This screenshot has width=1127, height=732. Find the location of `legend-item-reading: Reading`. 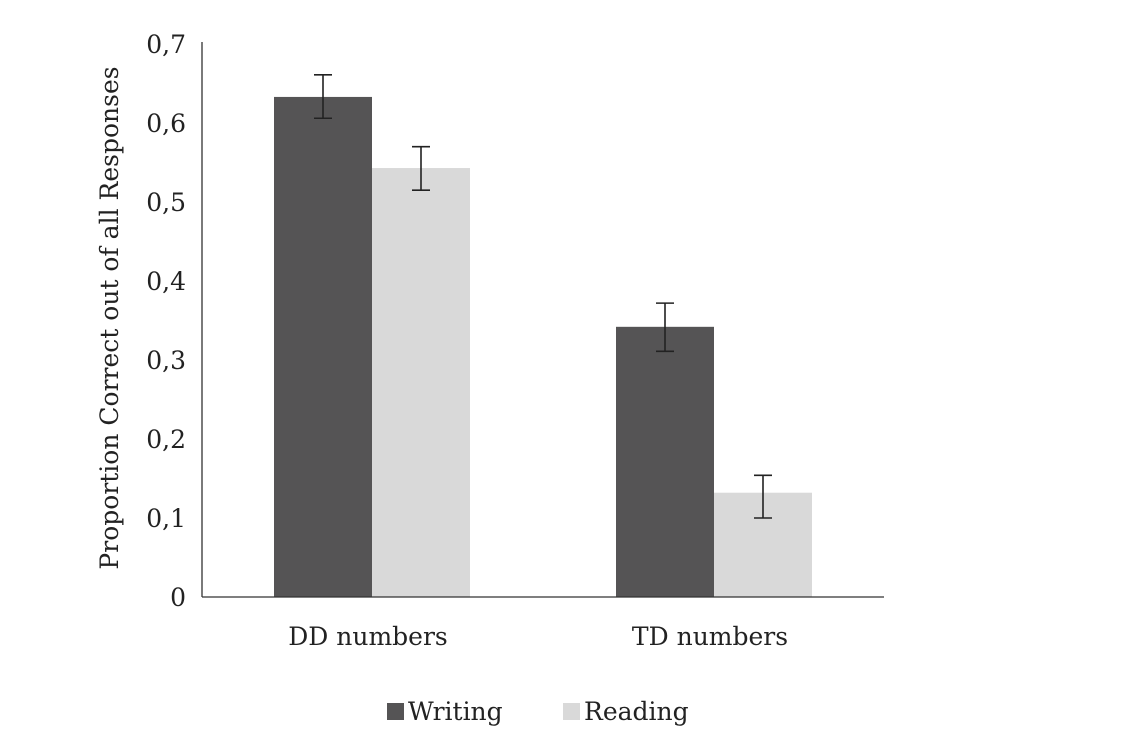

legend-item-reading: Reading is located at coordinates (626, 711).